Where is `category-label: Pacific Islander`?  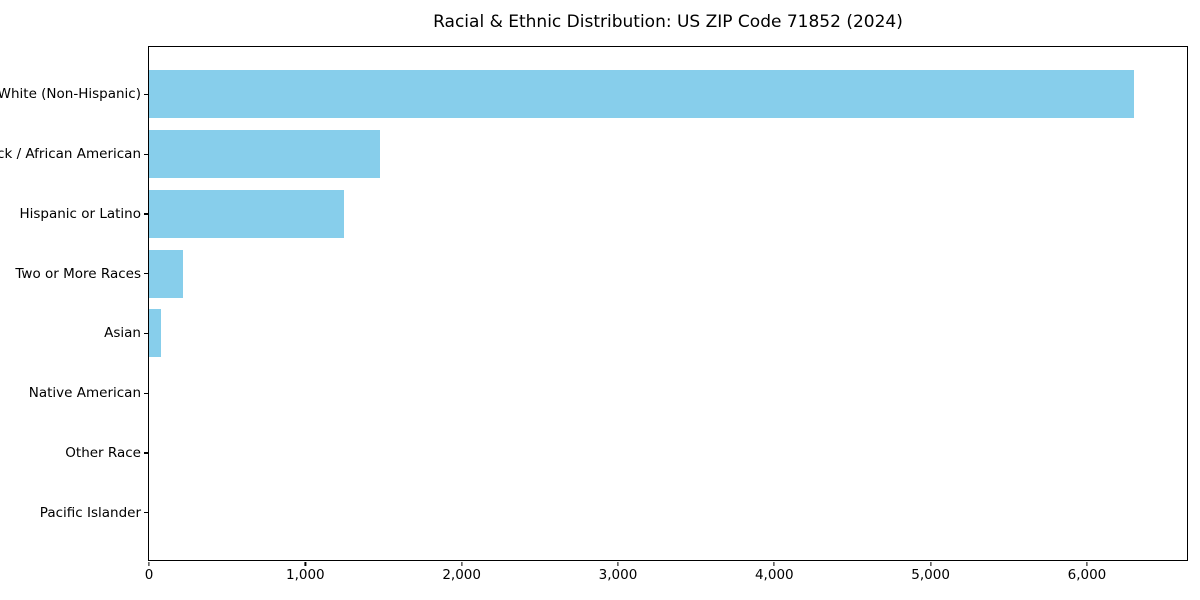
category-label: Pacific Islander is located at coordinates (90, 512).